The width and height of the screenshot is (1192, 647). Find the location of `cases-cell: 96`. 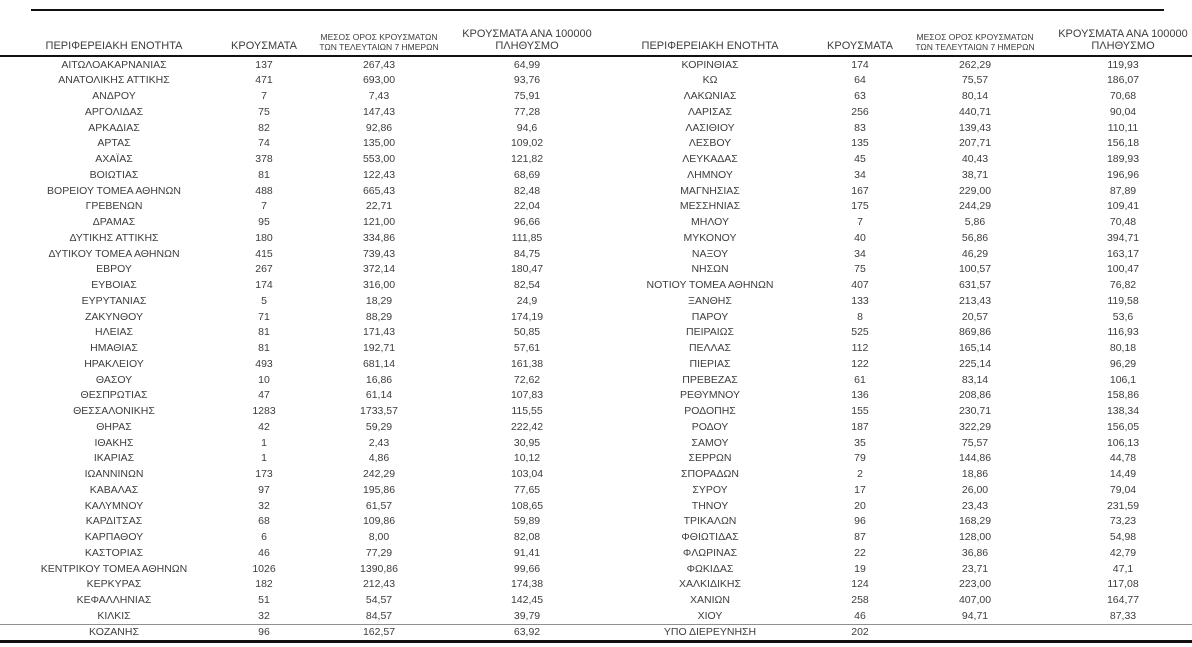

cases-cell: 96 is located at coordinates (264, 632).